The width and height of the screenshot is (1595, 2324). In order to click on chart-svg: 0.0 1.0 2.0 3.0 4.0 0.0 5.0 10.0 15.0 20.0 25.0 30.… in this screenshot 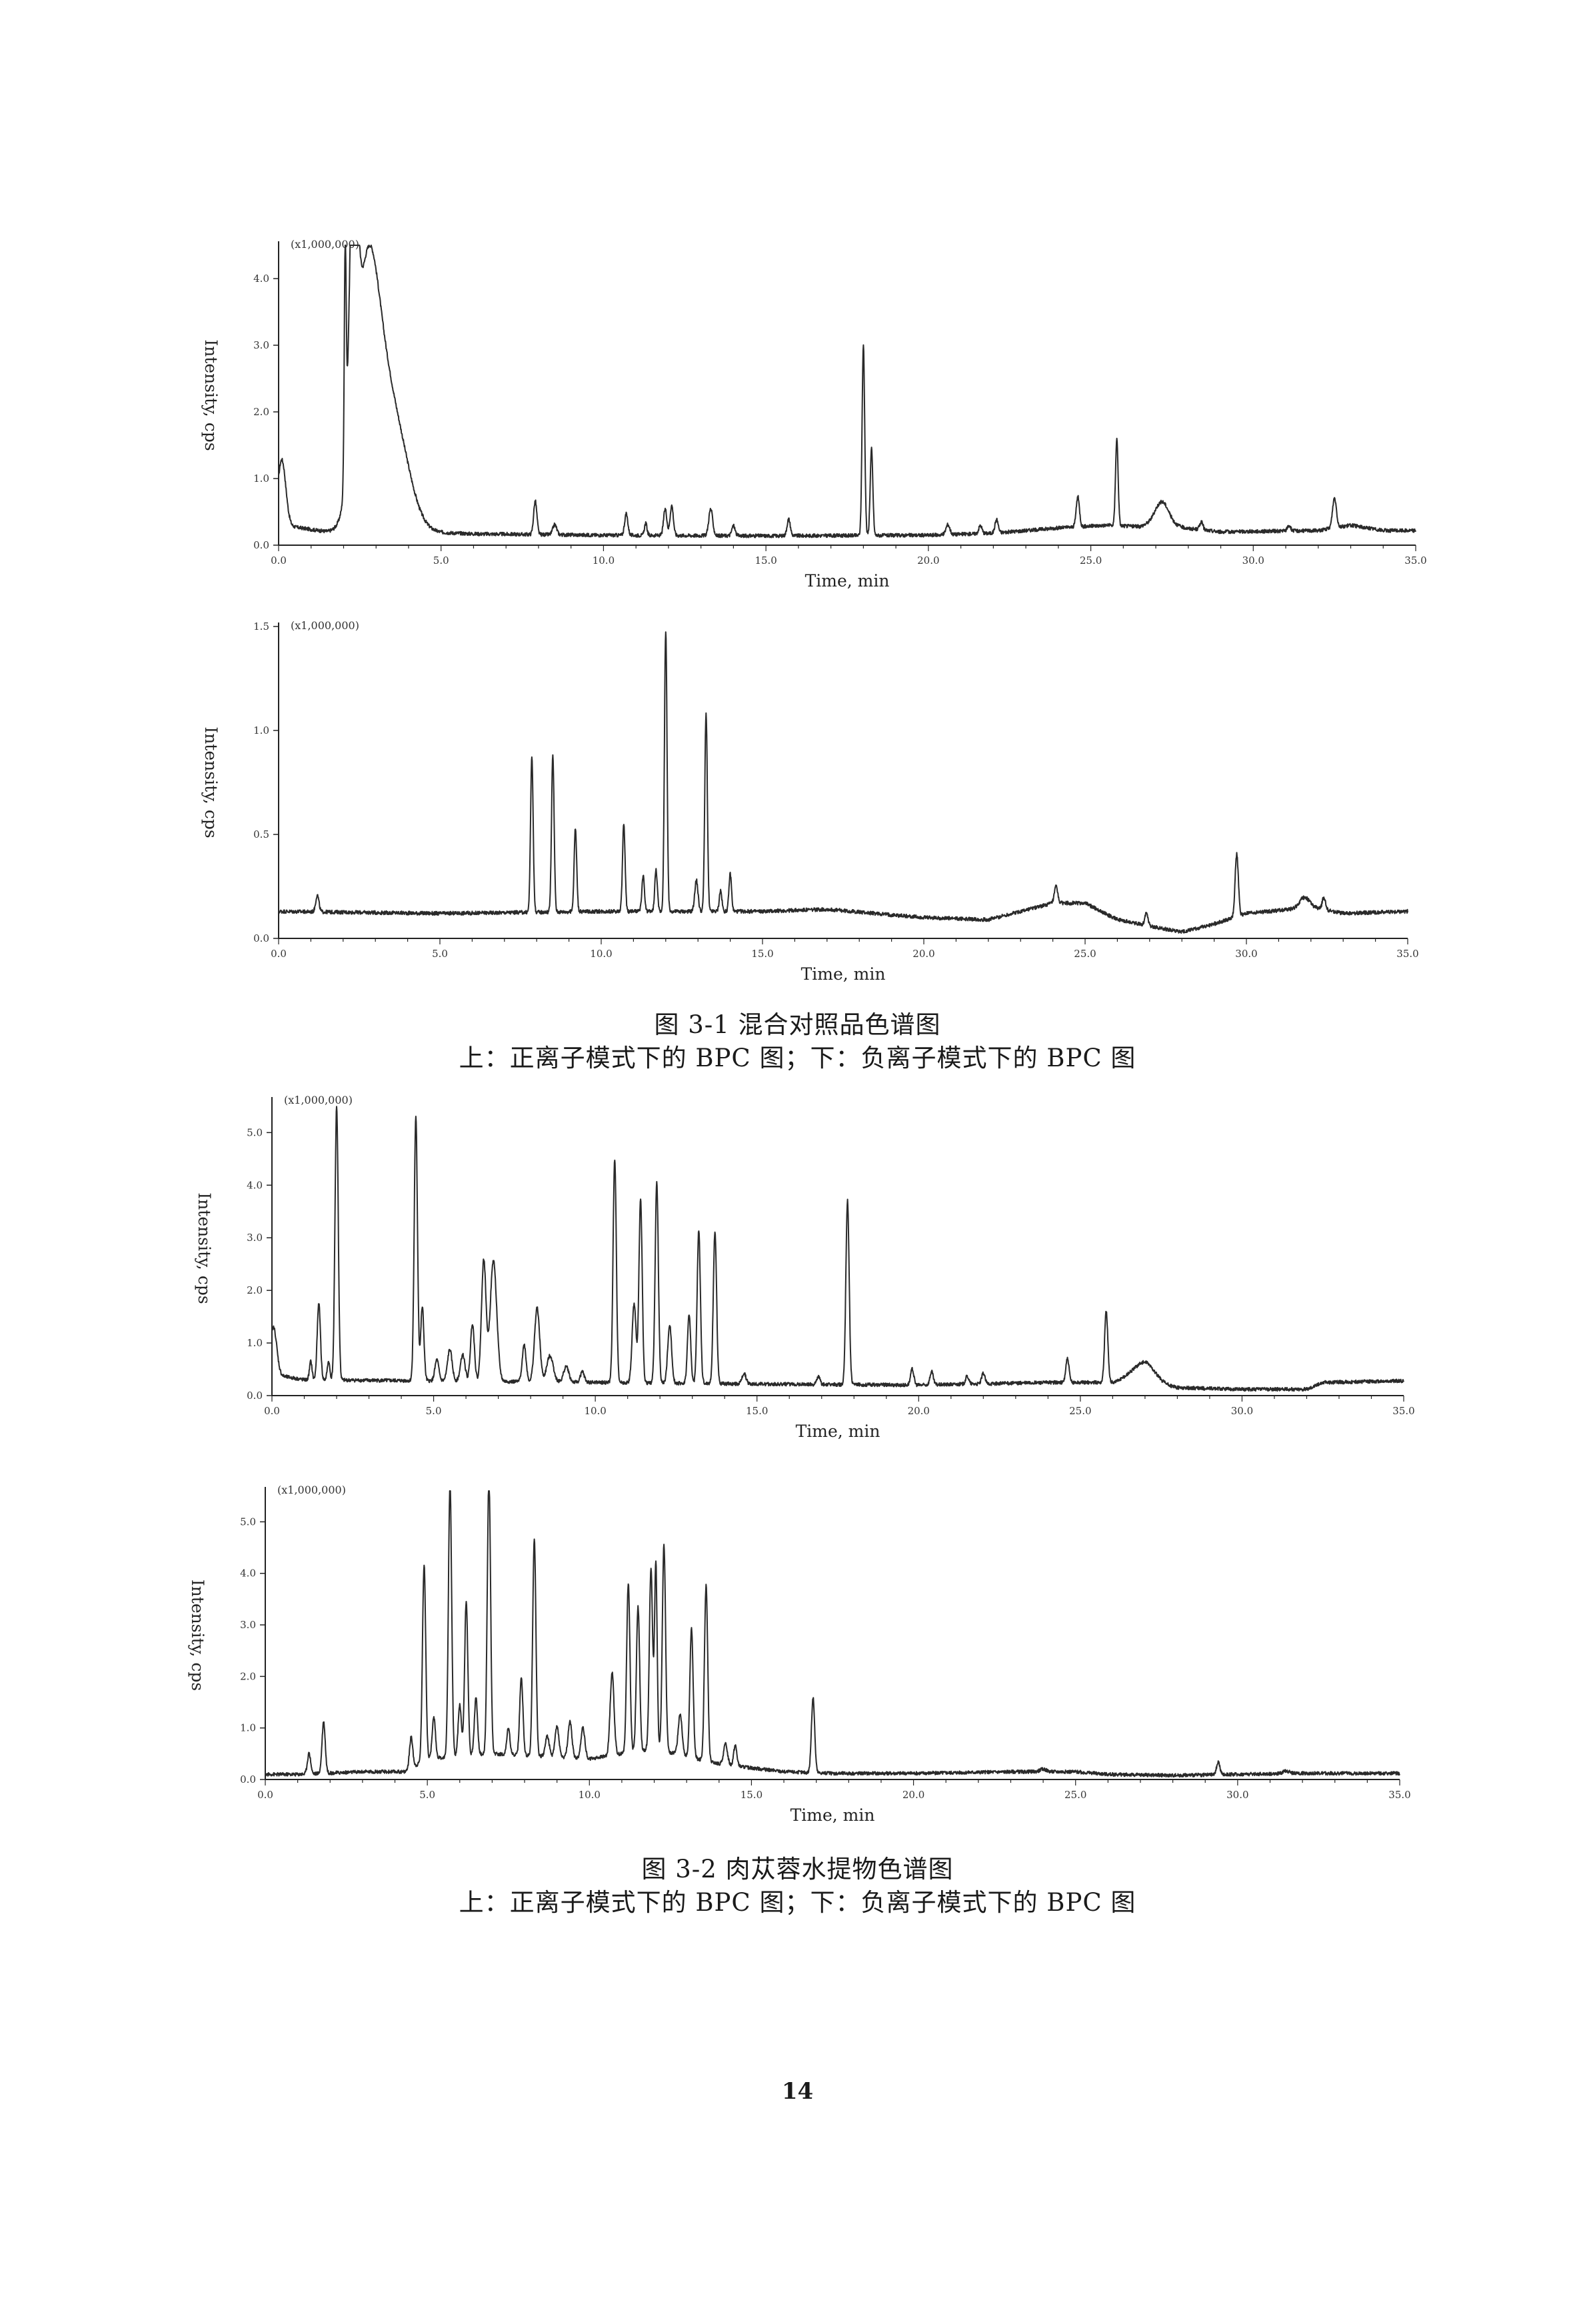, I will do `click(814, 414)`.